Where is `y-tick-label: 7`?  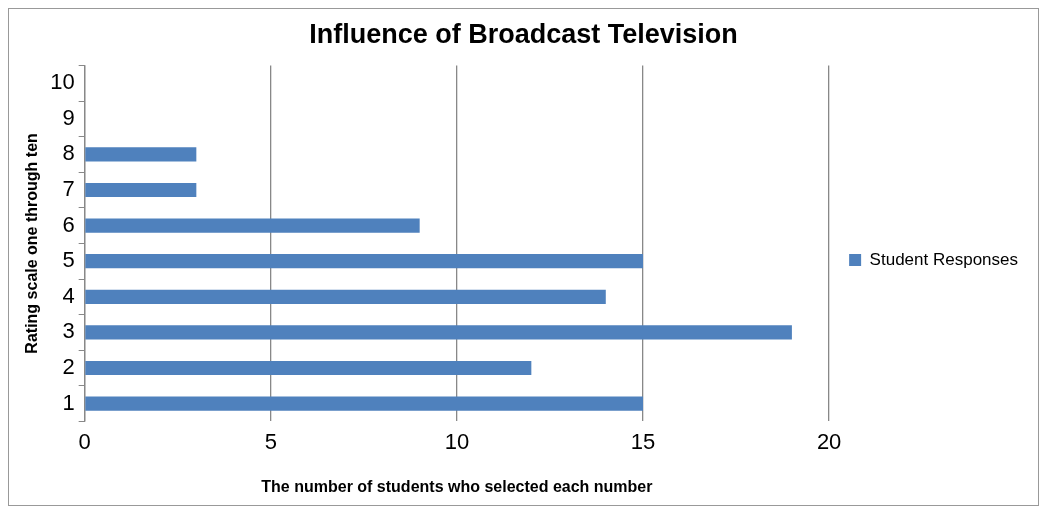
y-tick-label: 7 is located at coordinates (68, 189).